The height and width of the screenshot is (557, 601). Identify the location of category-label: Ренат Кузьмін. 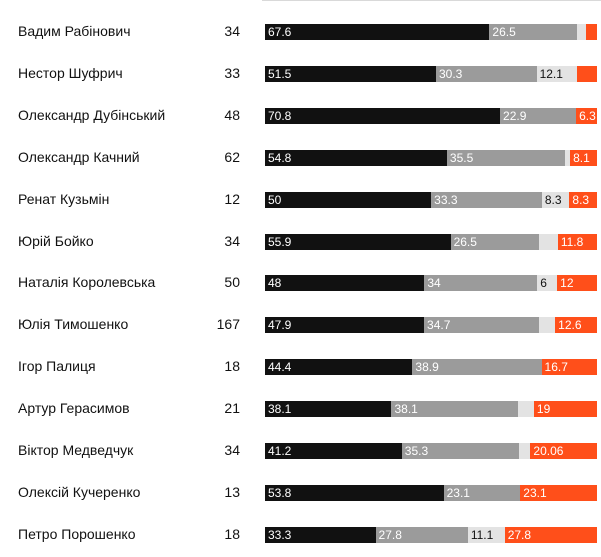
(64, 198).